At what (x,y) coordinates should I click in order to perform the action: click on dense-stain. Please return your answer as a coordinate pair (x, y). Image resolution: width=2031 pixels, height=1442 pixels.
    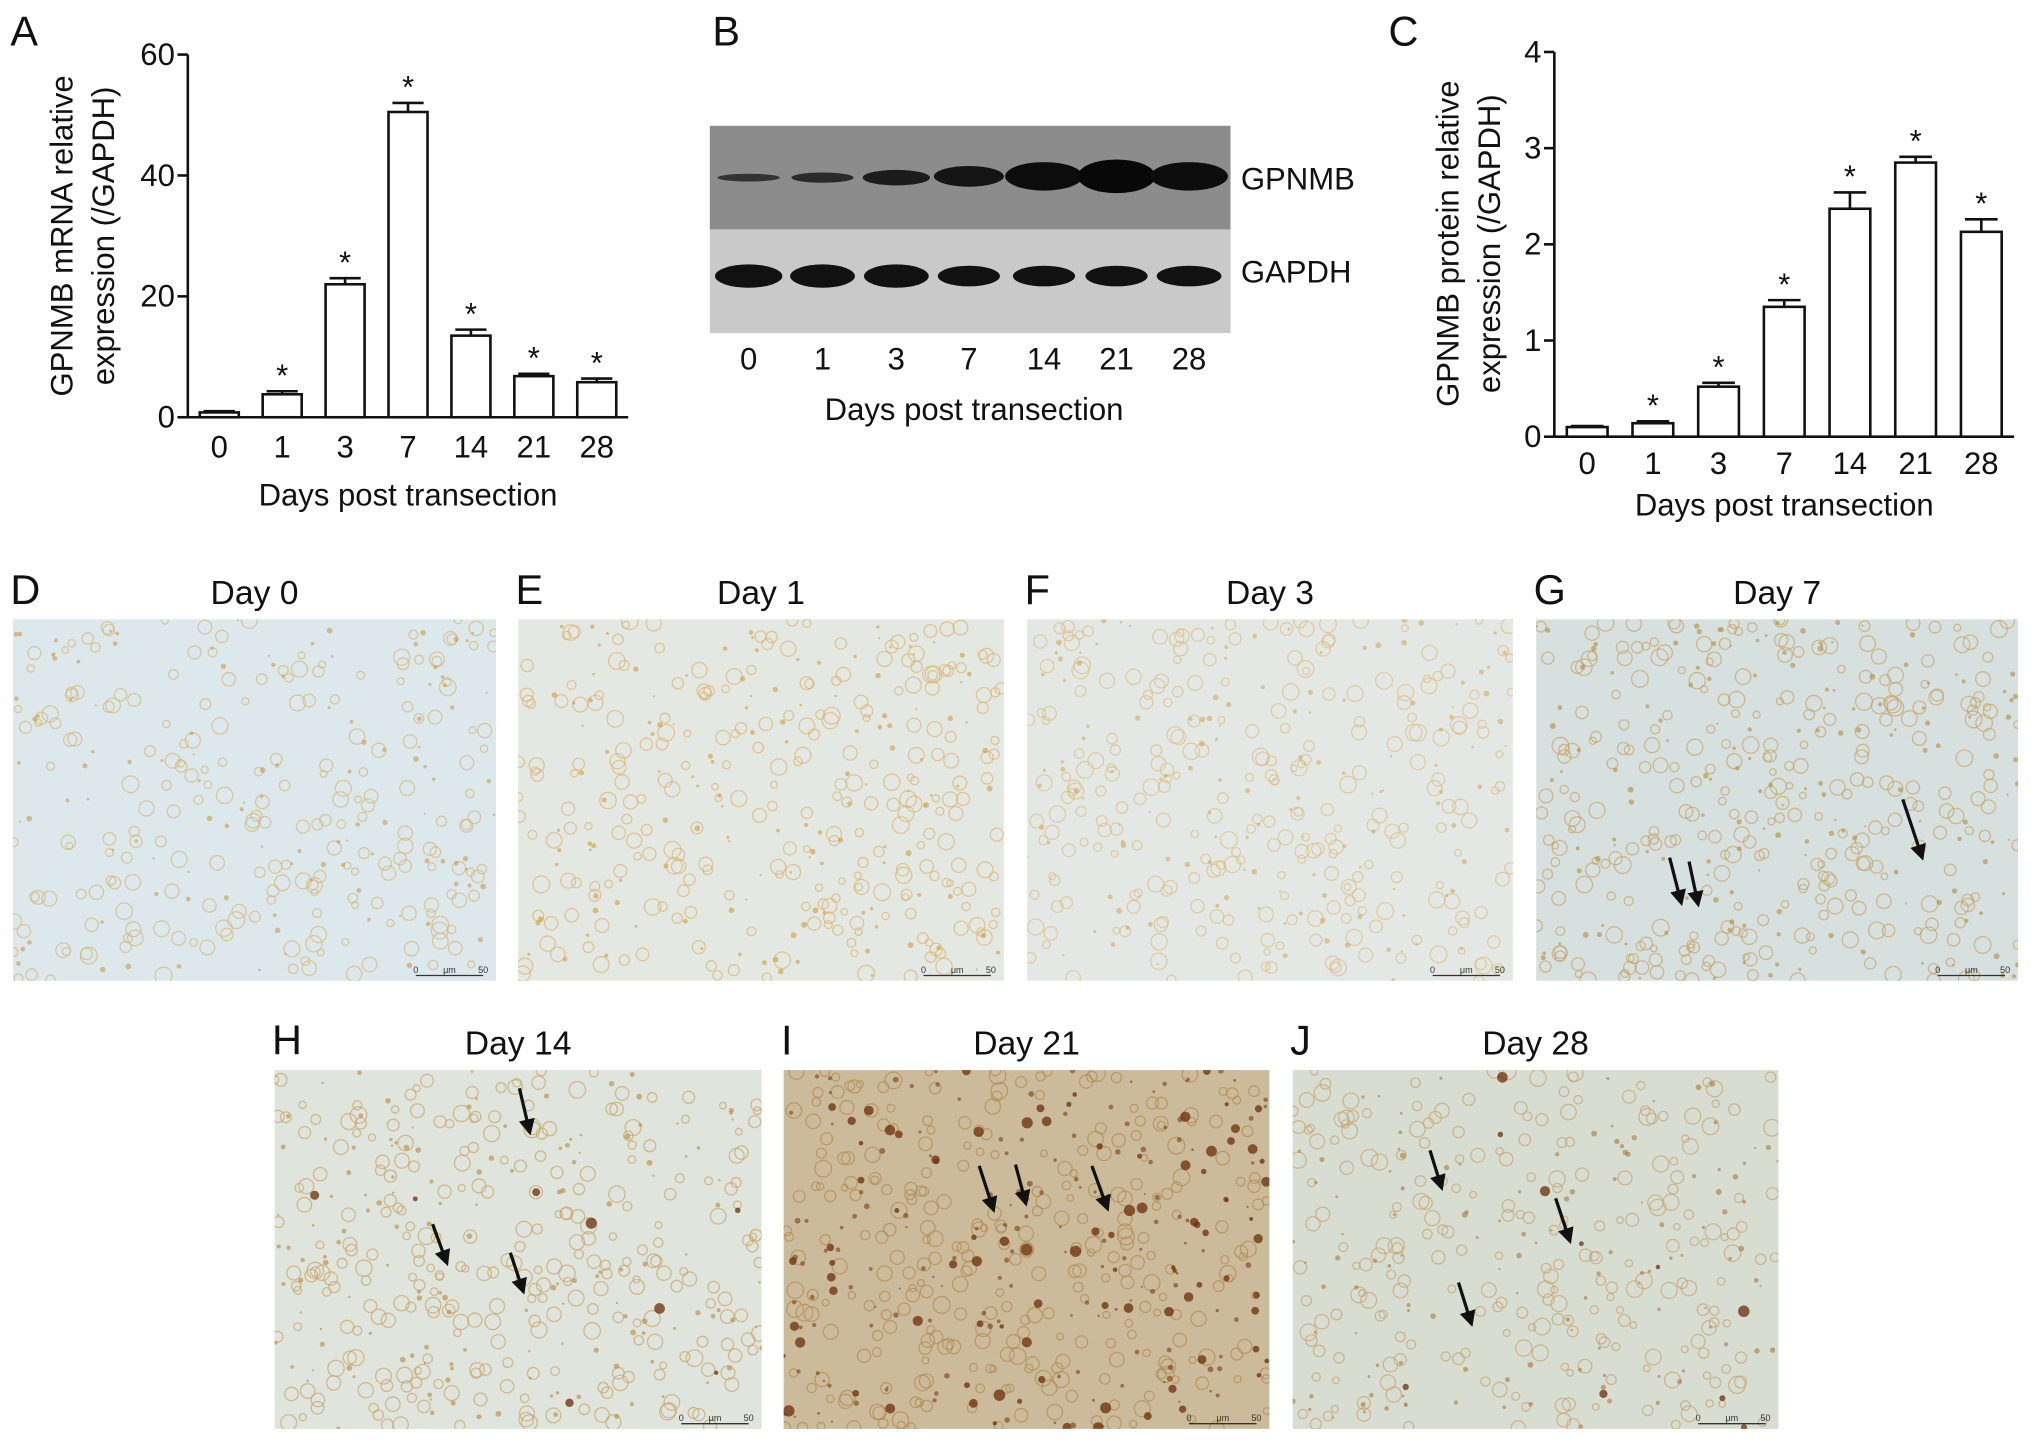
    Looking at the image, I should click on (1259, 1375).